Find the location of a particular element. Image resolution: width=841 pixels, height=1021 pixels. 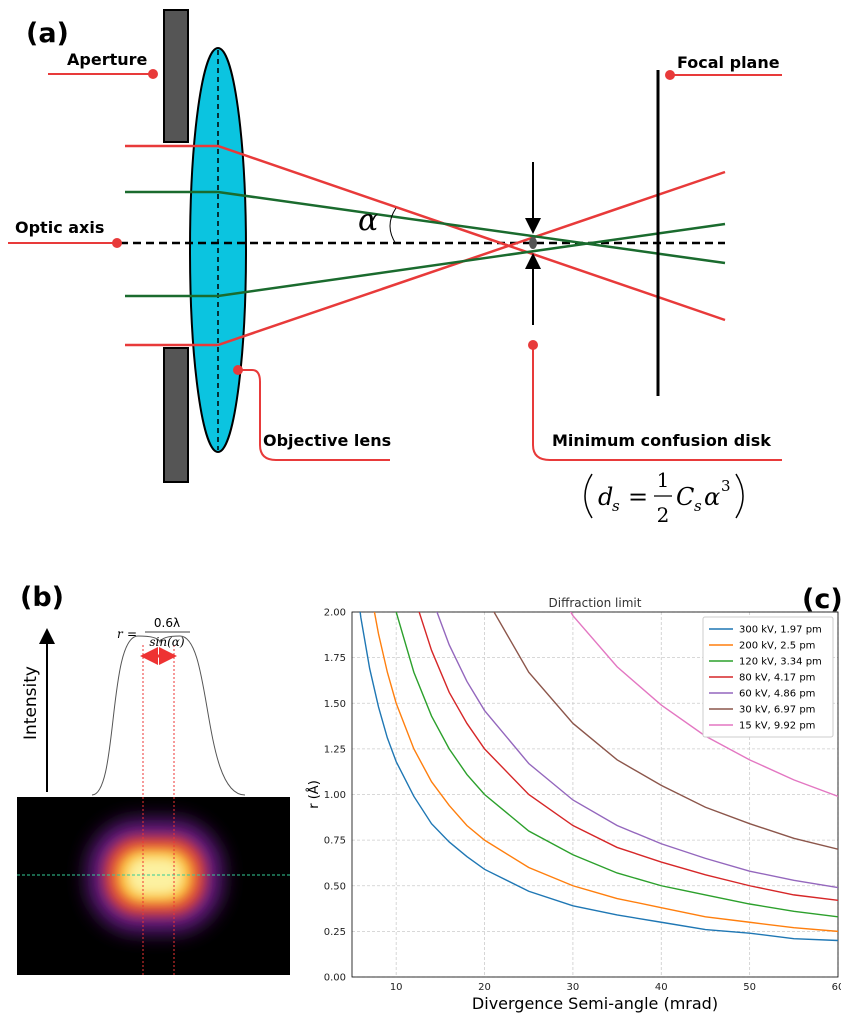

formula-part: 3 is located at coordinates (726, 486).